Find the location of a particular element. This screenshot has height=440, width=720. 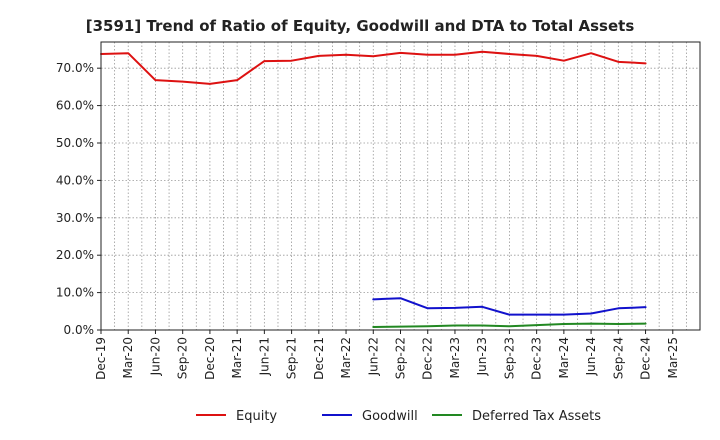

legend-label-equity: Equity is located at coordinates (256, 416).